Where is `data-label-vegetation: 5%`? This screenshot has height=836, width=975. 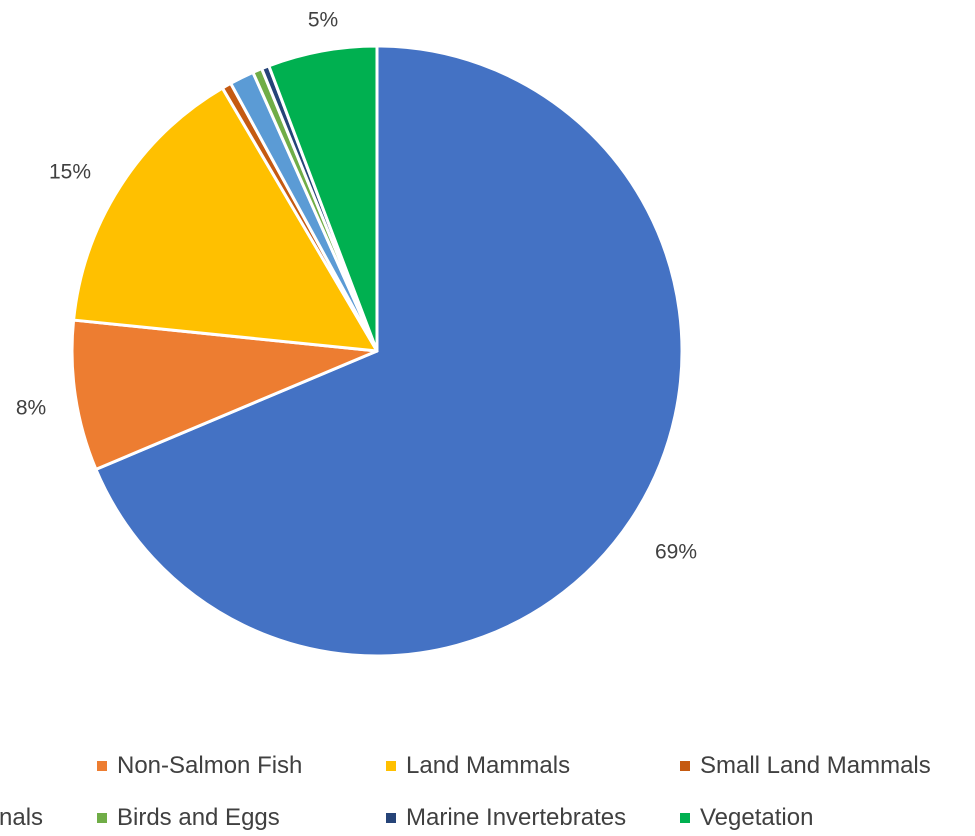 data-label-vegetation: 5% is located at coordinates (323, 20).